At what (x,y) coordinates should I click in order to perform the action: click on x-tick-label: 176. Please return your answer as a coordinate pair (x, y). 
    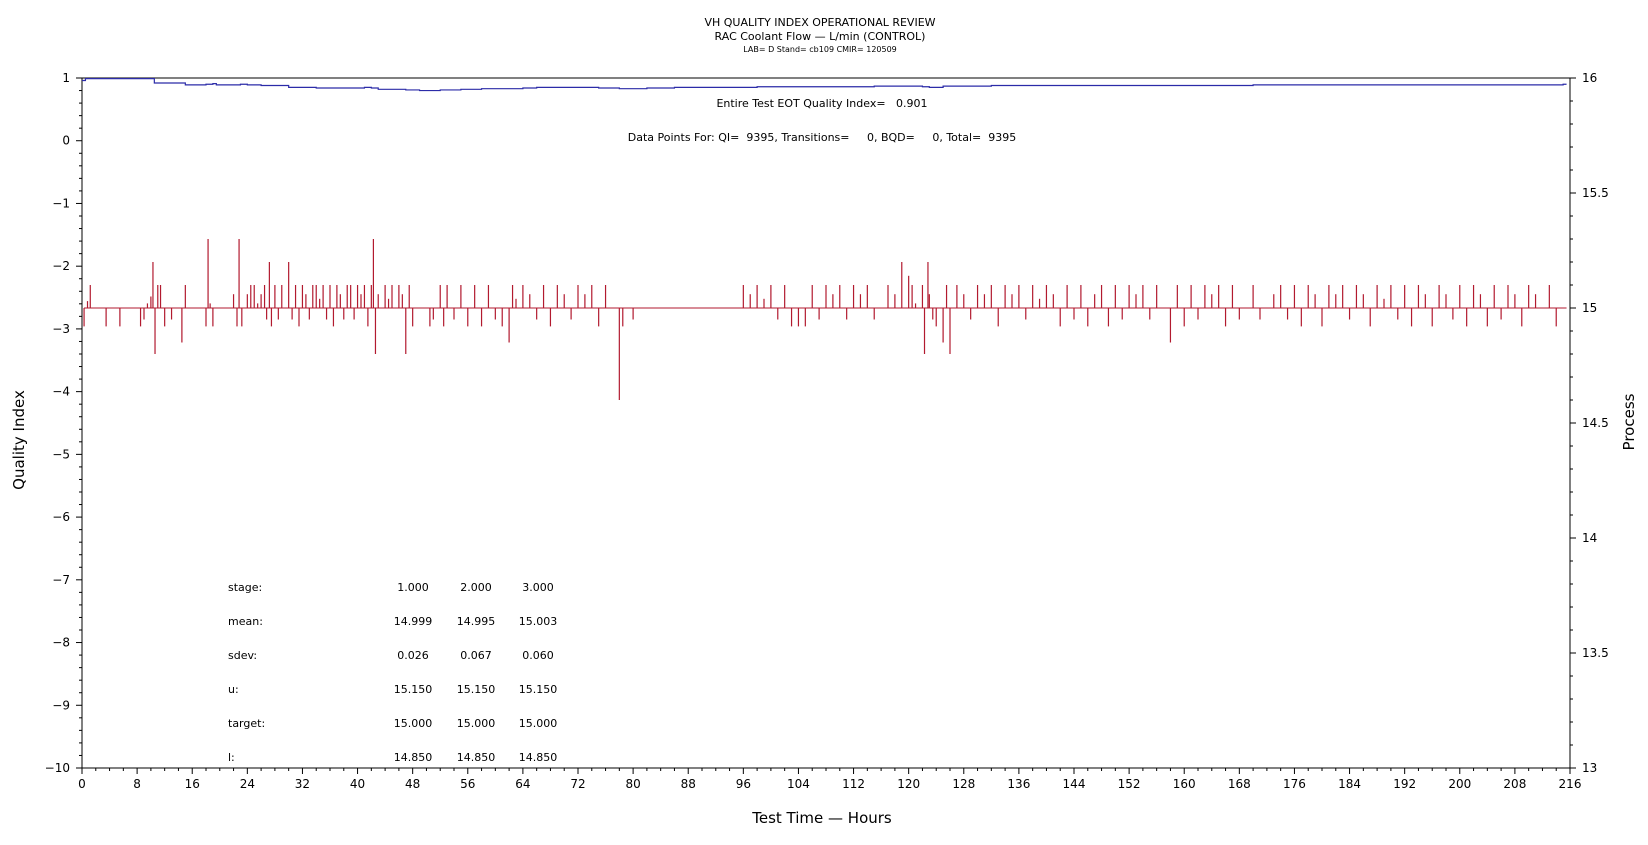
    Looking at the image, I should click on (1294, 784).